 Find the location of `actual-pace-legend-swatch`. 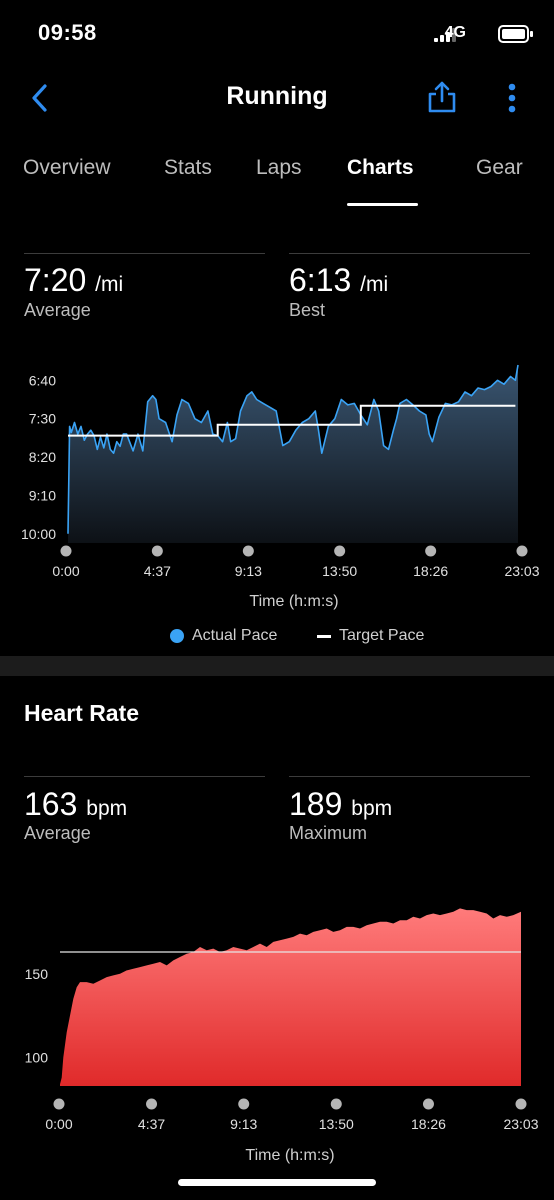

actual-pace-legend-swatch is located at coordinates (177, 636).